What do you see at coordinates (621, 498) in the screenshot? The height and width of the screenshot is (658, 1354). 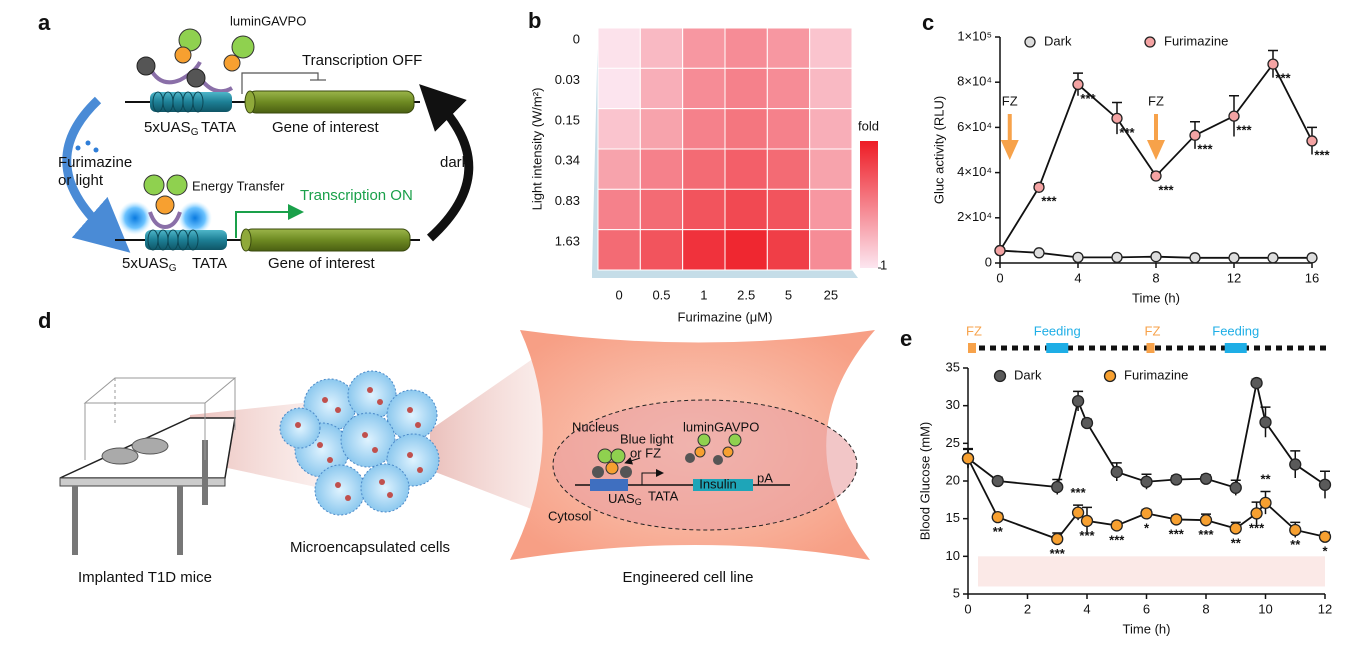 I see `label: UAS` at bounding box center [621, 498].